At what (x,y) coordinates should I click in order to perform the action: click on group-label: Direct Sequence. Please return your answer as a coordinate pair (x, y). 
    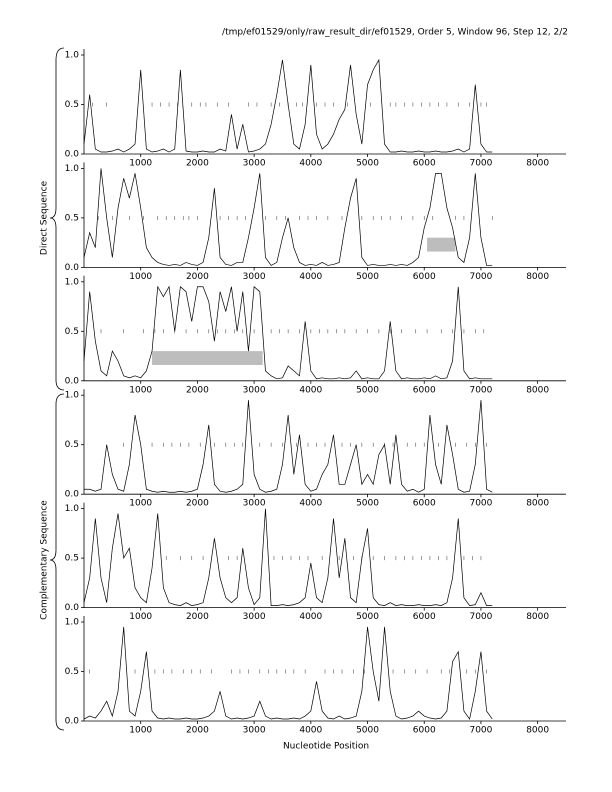
    Looking at the image, I should click on (45, 217).